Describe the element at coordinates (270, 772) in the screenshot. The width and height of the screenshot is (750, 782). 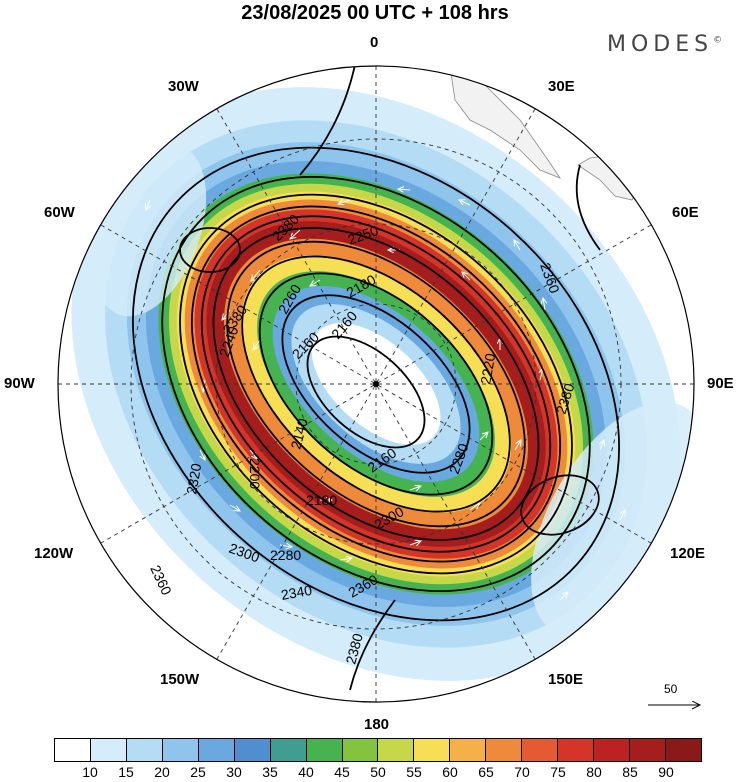
I see `colorbar-label: 35` at that location.